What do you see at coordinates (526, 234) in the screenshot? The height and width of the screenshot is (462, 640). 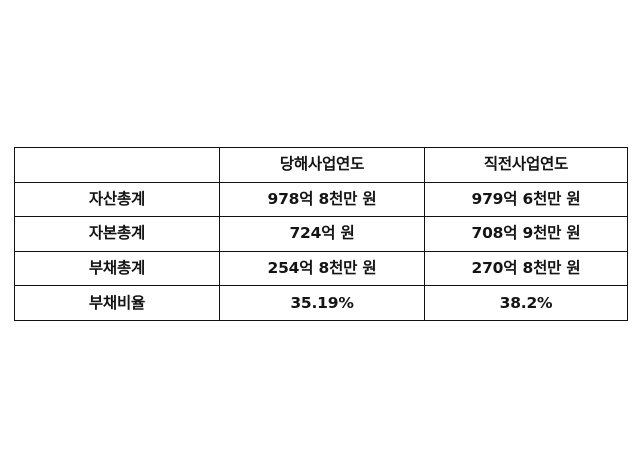 I see `cell-total-equity-previous: 708억 9천만 원` at bounding box center [526, 234].